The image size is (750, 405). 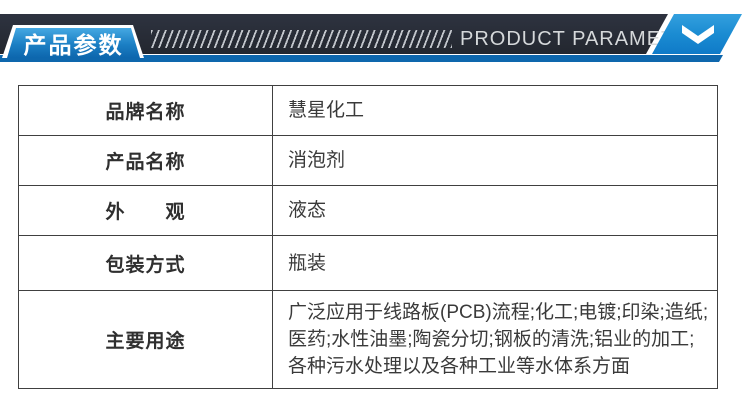 I want to click on param-label: 外 观, so click(x=145, y=210).